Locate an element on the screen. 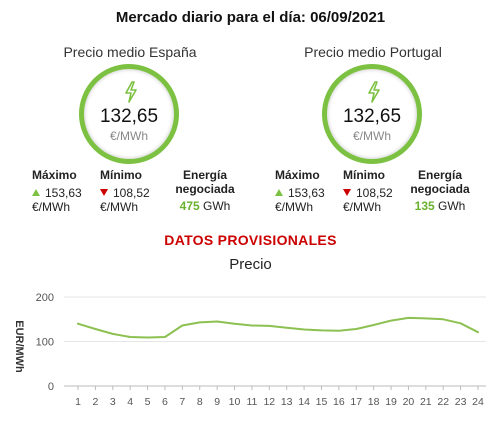  y-tick-label: 100 is located at coordinates (45, 343).